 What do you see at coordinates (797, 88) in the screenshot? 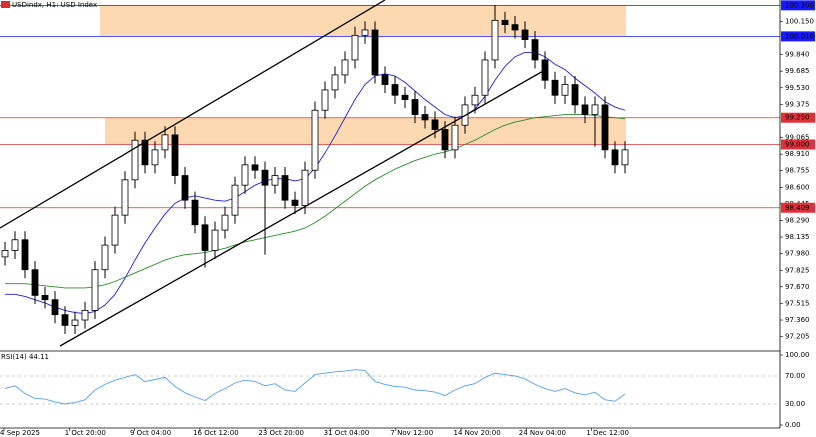
I see `y-tick-label: 99.530` at bounding box center [797, 88].